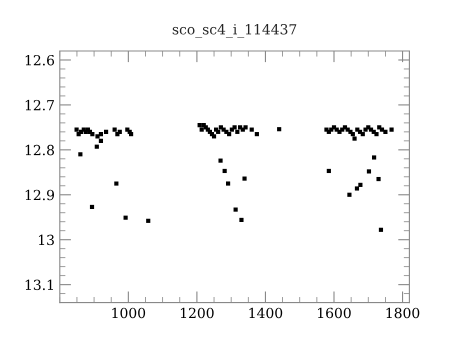 The image size is (460, 340). What do you see at coordinates (334, 313) in the screenshot?
I see `x-tick-label: 1600` at bounding box center [334, 313].